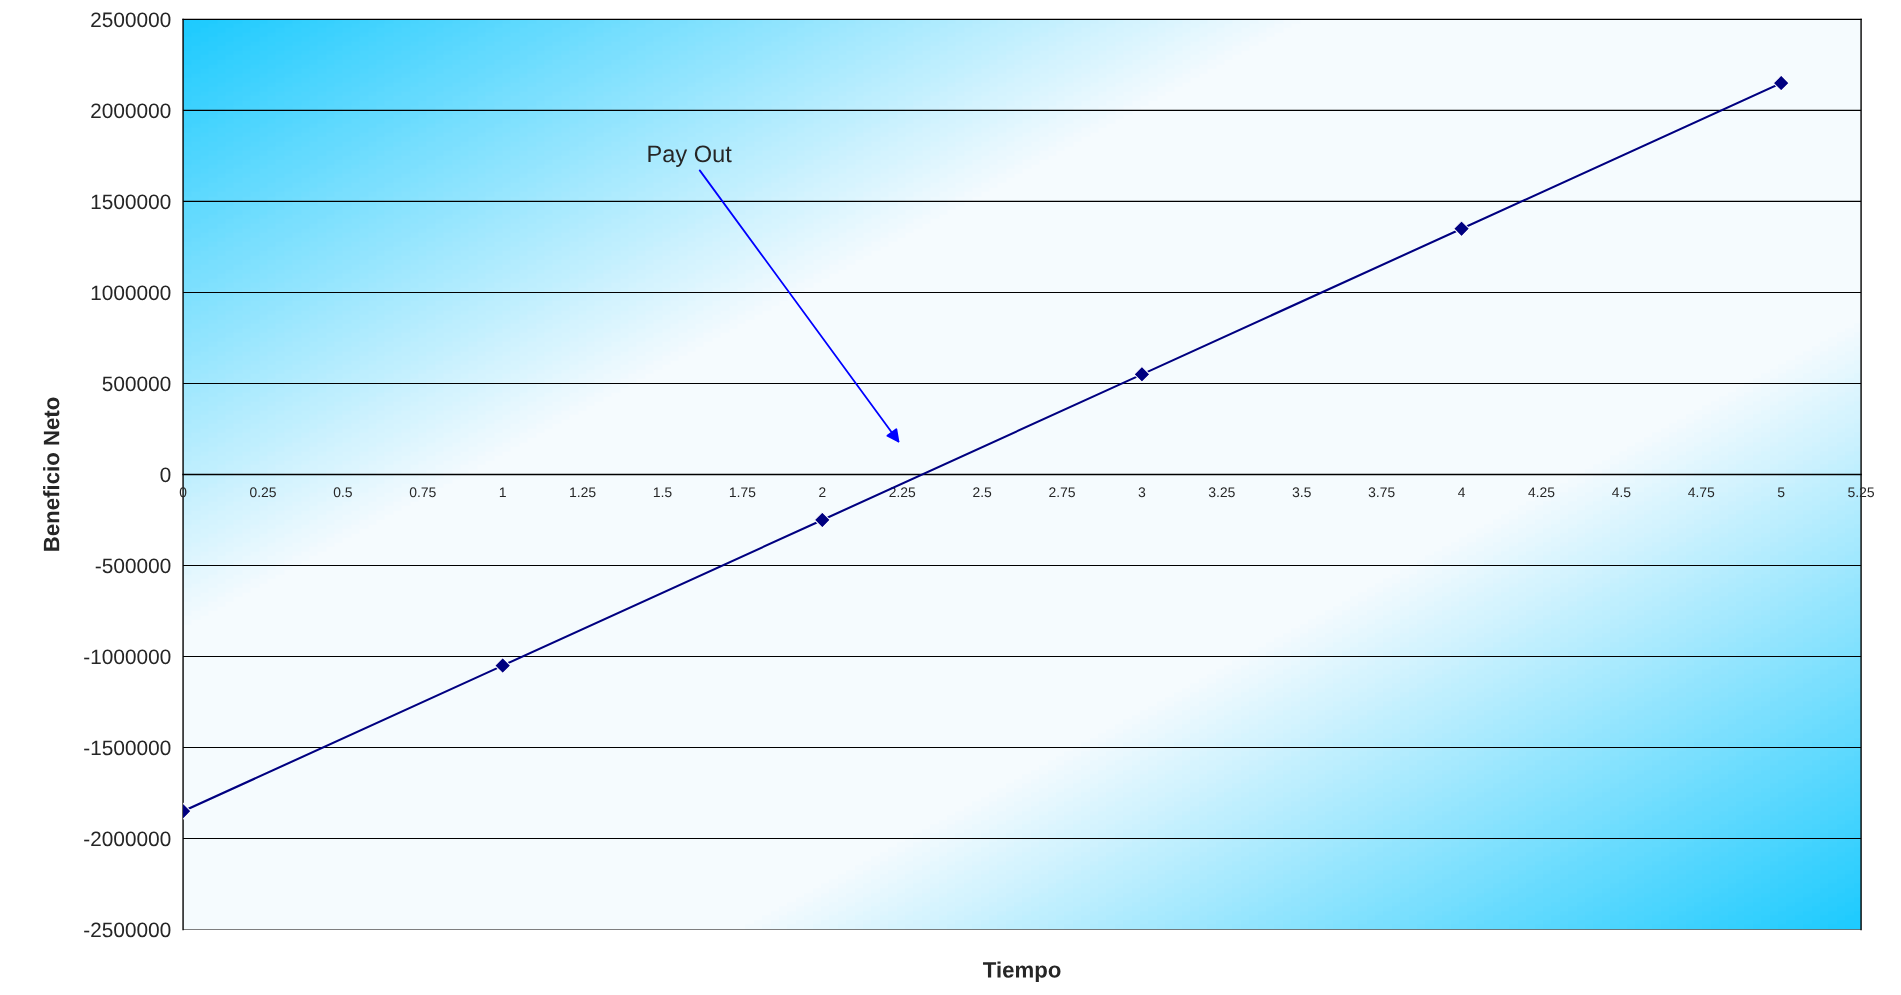 The height and width of the screenshot is (995, 1901). I want to click on annotation: Pay Out, so click(690, 156).